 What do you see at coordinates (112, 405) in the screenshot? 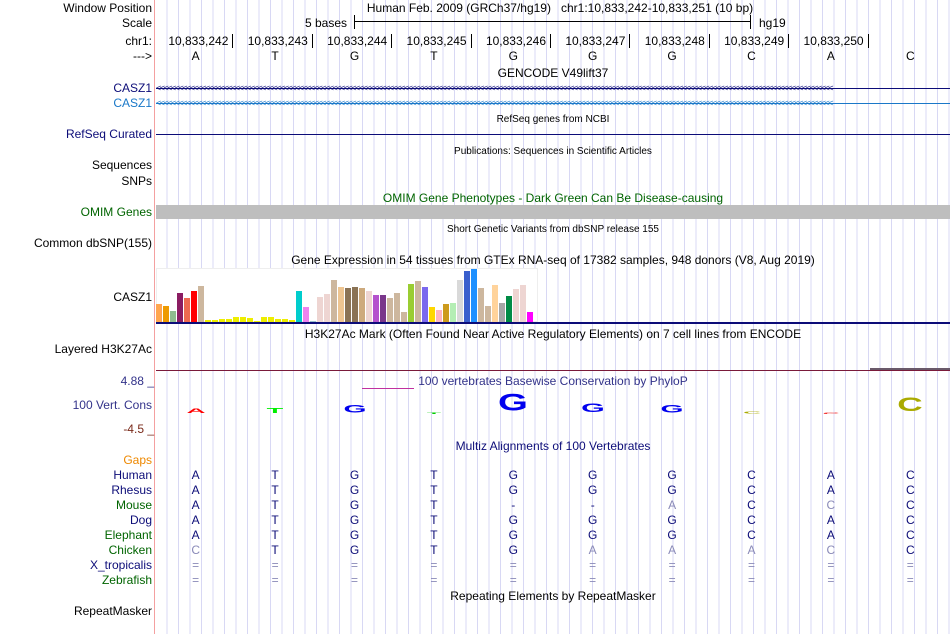
I see `phylop-label: 100 Vert. Cons` at bounding box center [112, 405].